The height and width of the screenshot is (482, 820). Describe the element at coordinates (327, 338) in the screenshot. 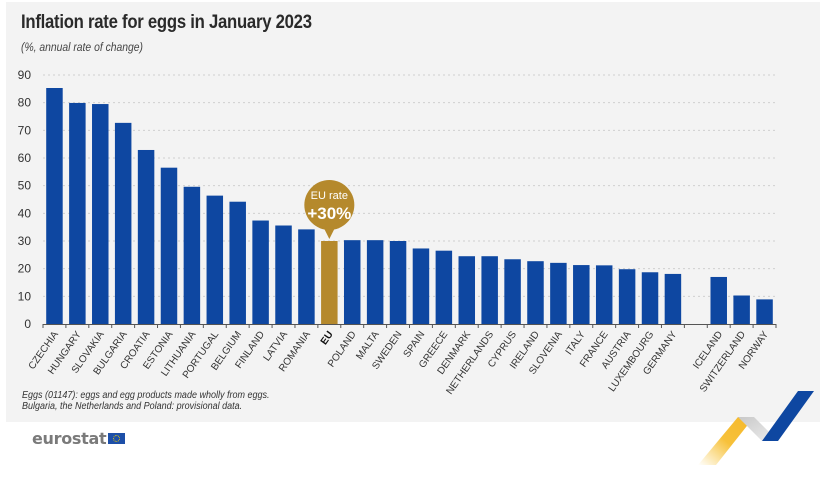

I see `x-tick-label: EU` at that location.